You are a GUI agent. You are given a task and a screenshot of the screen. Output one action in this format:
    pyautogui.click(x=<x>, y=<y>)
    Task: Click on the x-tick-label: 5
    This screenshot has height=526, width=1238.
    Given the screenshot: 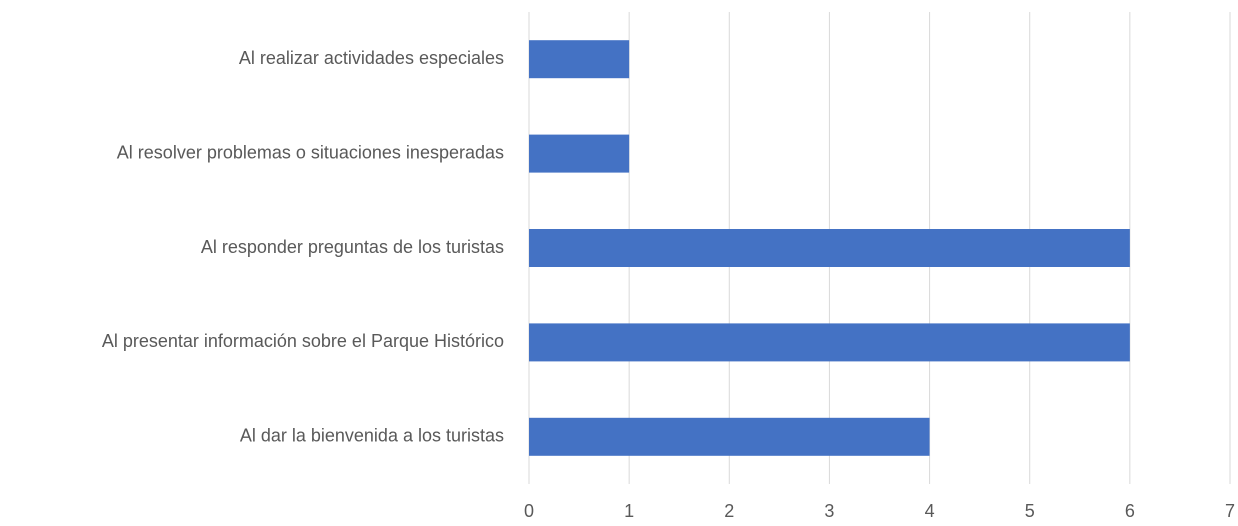 What is the action you would take?
    pyautogui.click(x=1030, y=511)
    